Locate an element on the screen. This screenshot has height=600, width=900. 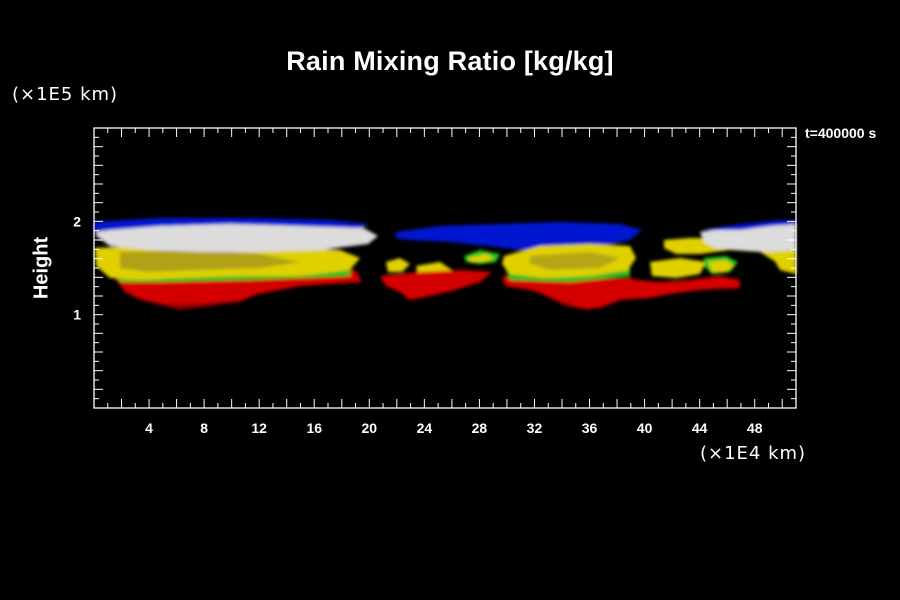
x-tick-label: 36 is located at coordinates (590, 428).